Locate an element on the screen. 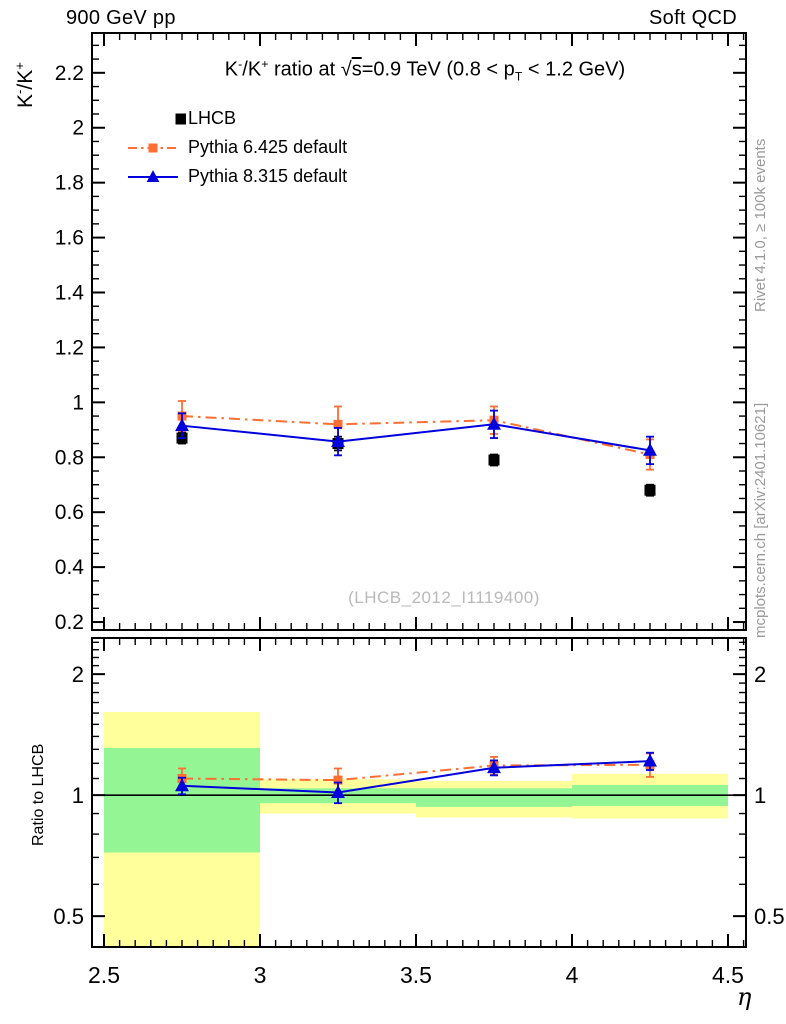 Image resolution: width=786 pixels, height=1024 pixels. svg-text: 0.2 is located at coordinates (69, 622).